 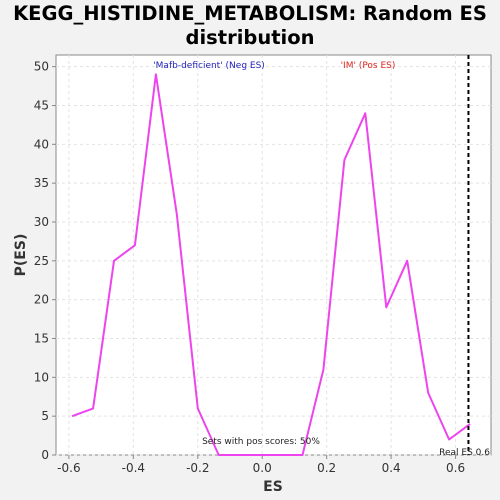 I want to click on y-tick-label: 40, so click(x=41, y=144).